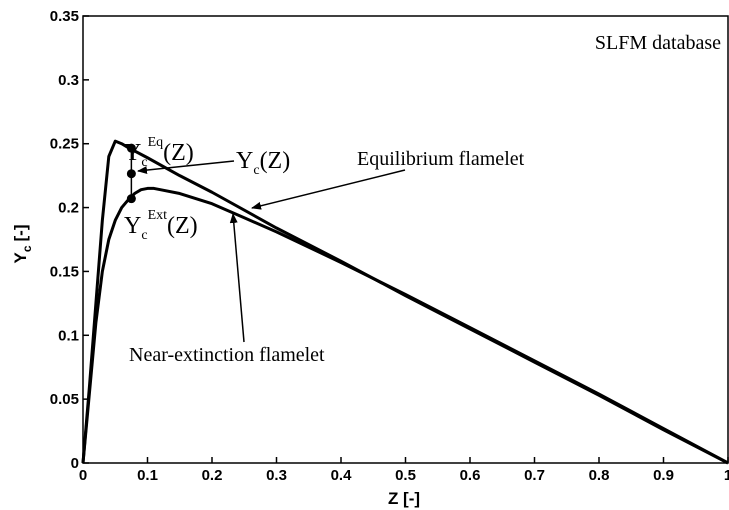 This screenshot has width=729, height=510. What do you see at coordinates (22, 243) in the screenshot?
I see `y-axis-label: Yc[-]` at bounding box center [22, 243].